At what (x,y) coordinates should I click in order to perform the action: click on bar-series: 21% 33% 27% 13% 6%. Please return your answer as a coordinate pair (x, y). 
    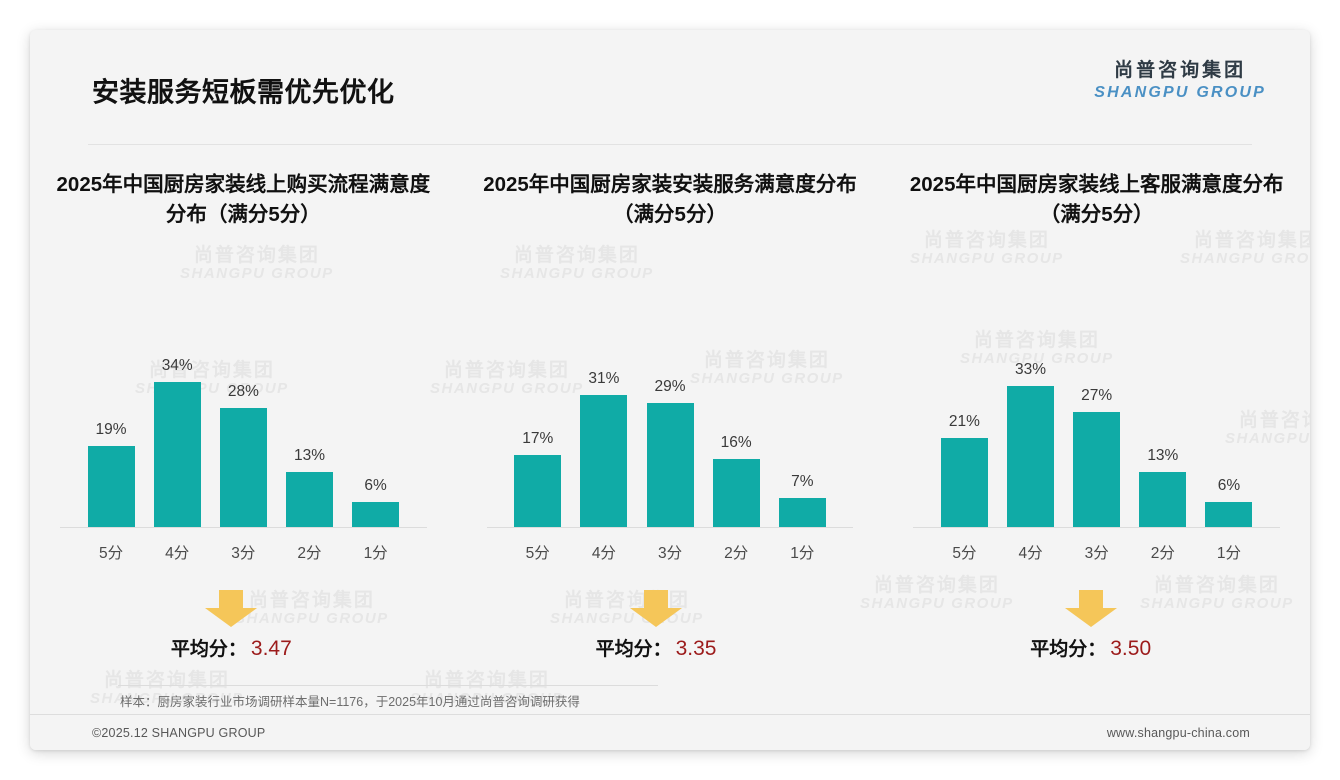
    Looking at the image, I should click on (1096, 428).